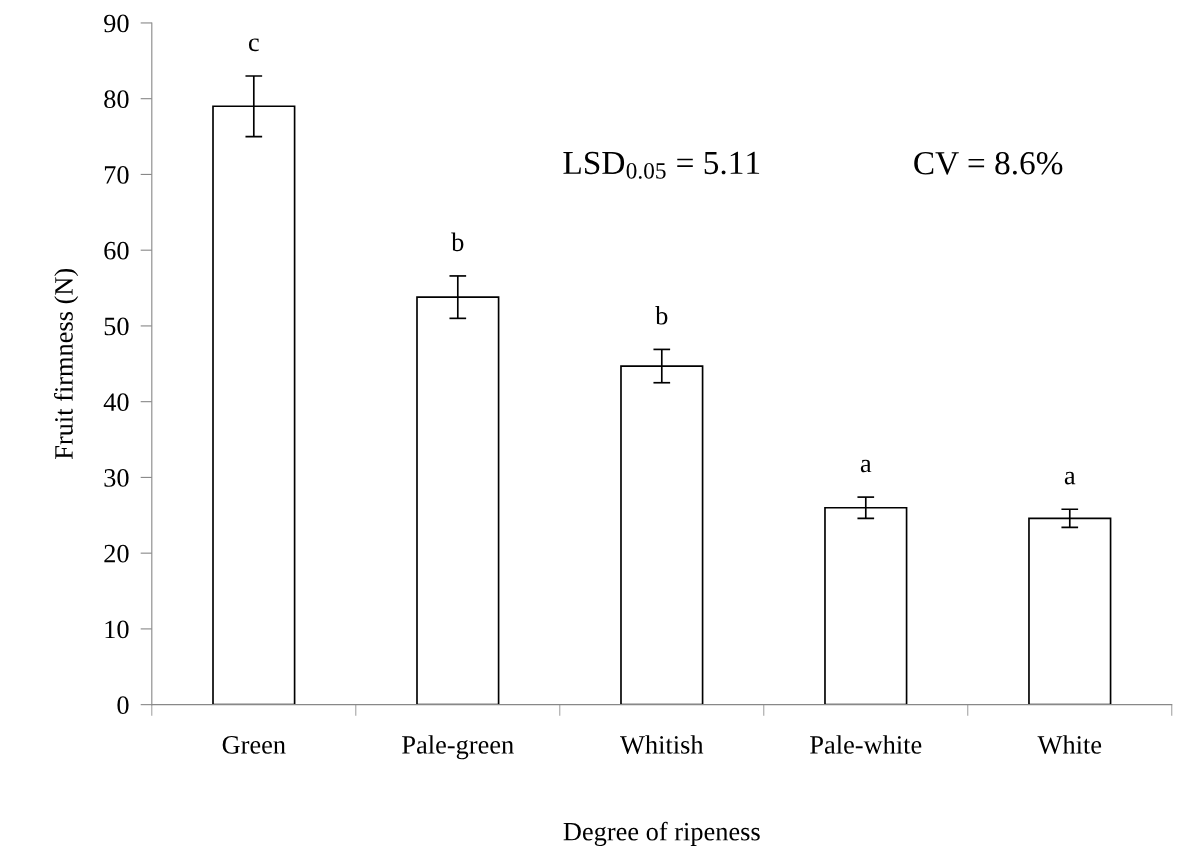 This screenshot has width=1186, height=850. Describe the element at coordinates (66, 364) in the screenshot. I see `y-axis-title: Fruit firmness (N)` at that location.